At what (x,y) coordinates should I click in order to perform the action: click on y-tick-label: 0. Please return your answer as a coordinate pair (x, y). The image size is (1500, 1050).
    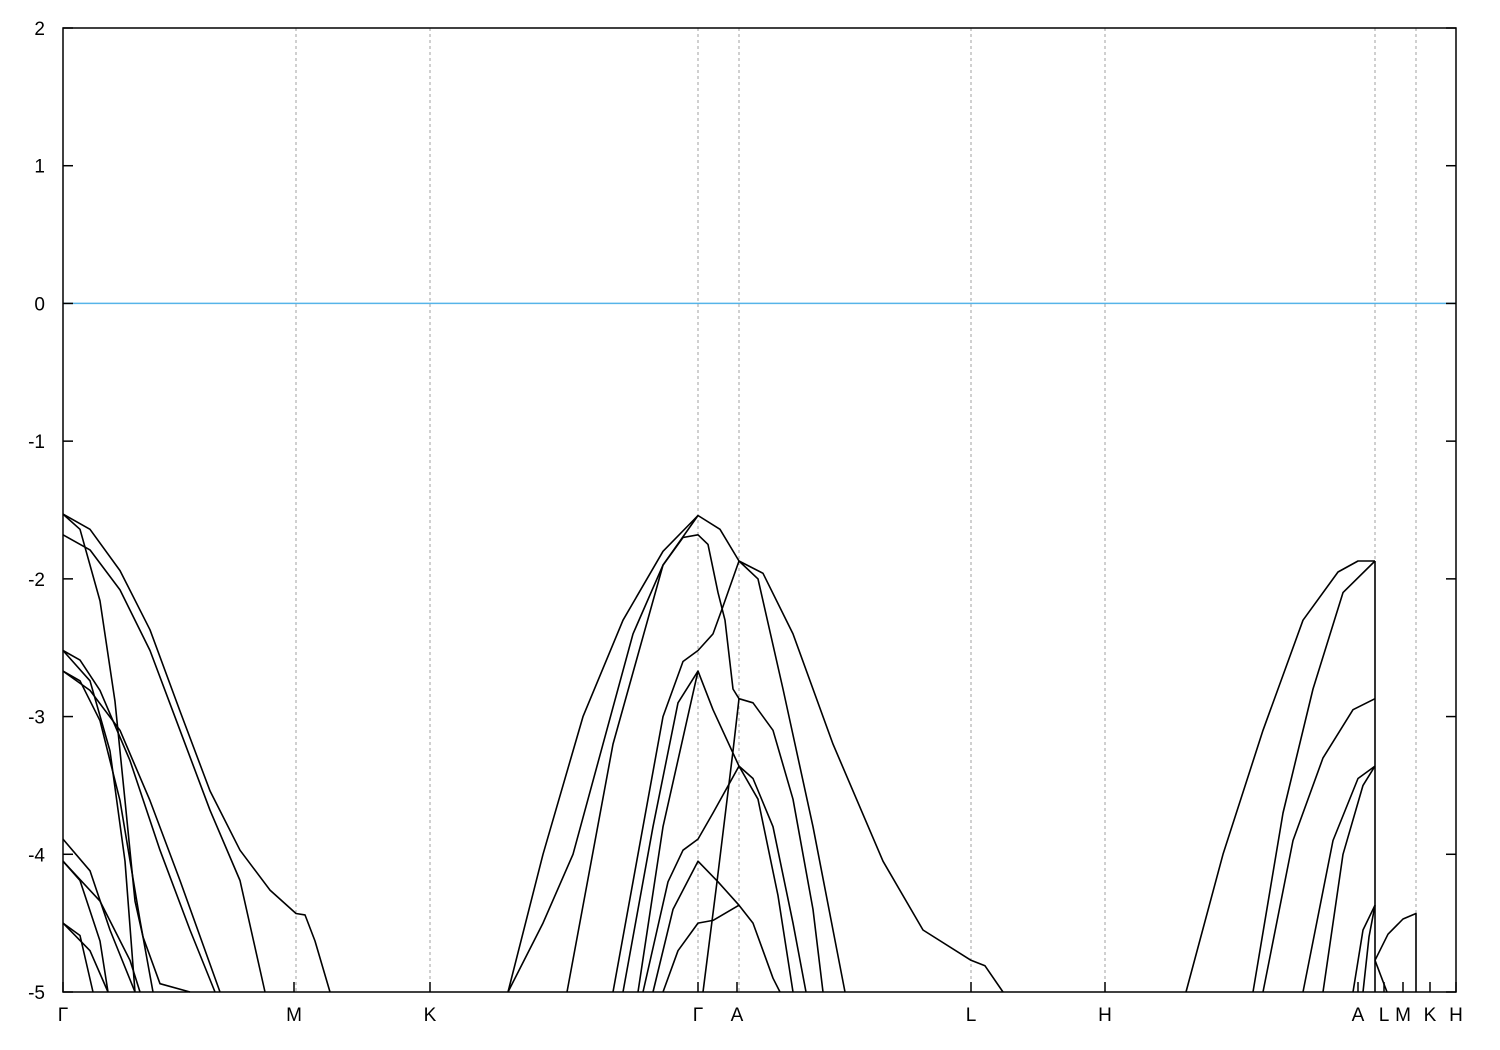
    Looking at the image, I should click on (39, 304).